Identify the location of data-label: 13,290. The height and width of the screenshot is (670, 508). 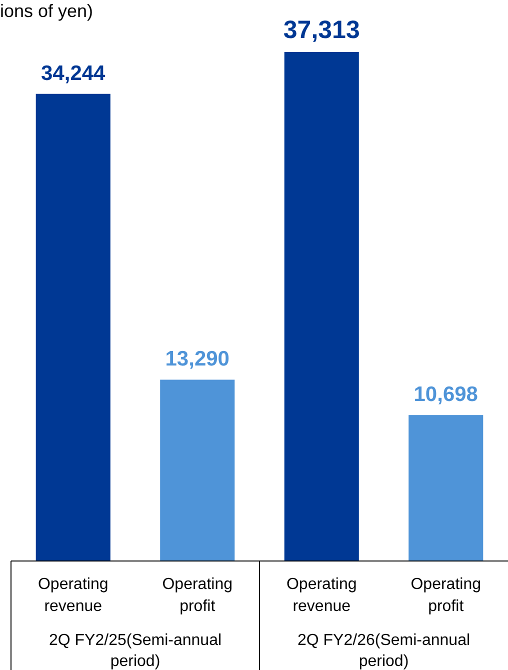
(197, 359).